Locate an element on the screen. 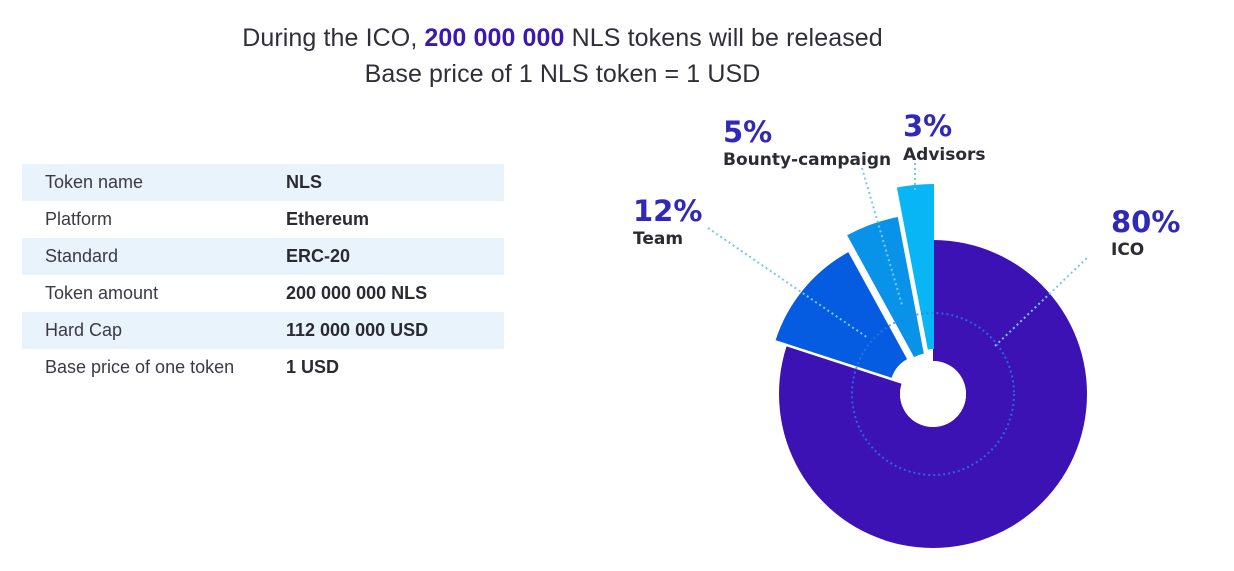 The height and width of the screenshot is (571, 1234). headline-prefix: During the ICO, is located at coordinates (330, 38).